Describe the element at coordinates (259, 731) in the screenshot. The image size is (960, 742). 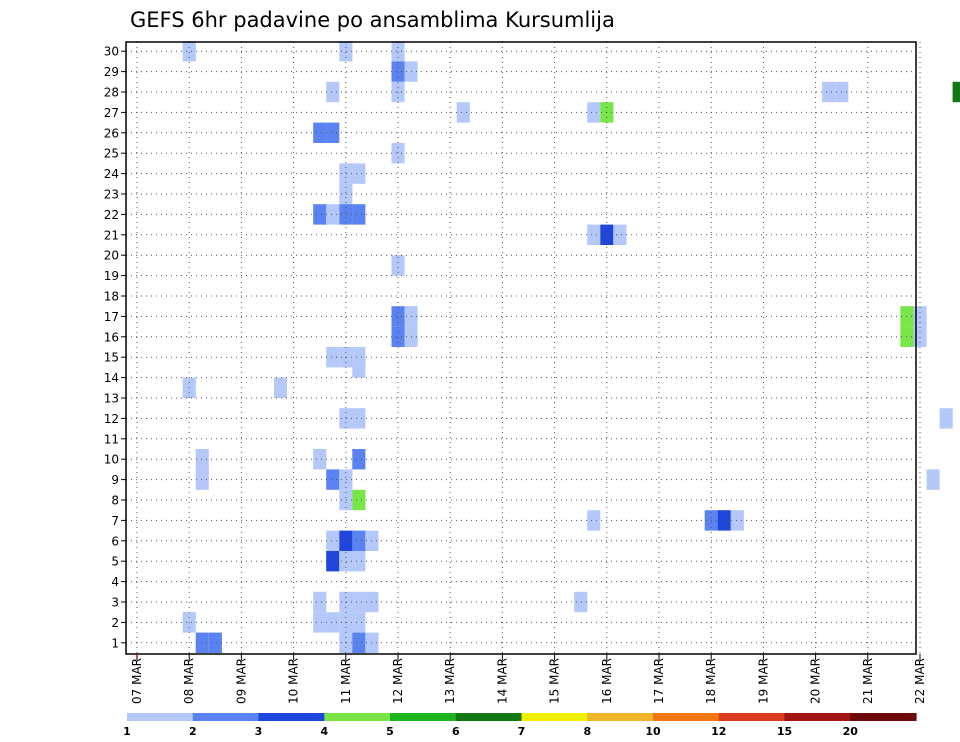
I see `colorbar-label: 3` at that location.